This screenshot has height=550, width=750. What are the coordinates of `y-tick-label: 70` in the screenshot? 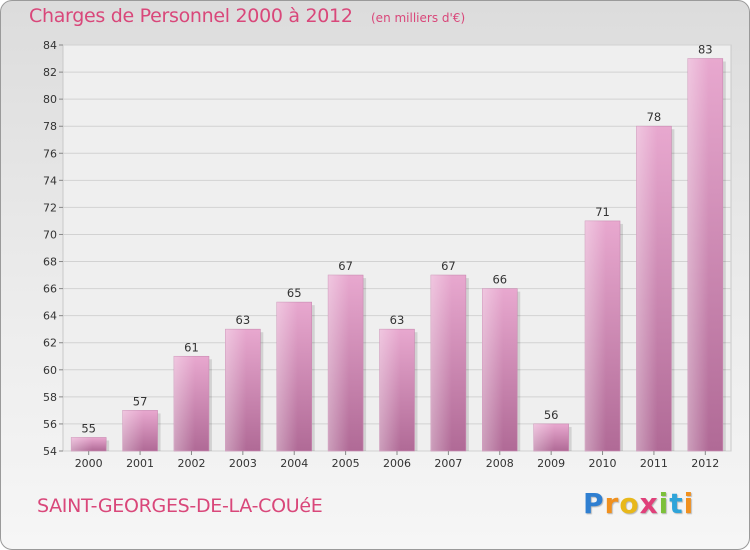 It's located at (50, 234).